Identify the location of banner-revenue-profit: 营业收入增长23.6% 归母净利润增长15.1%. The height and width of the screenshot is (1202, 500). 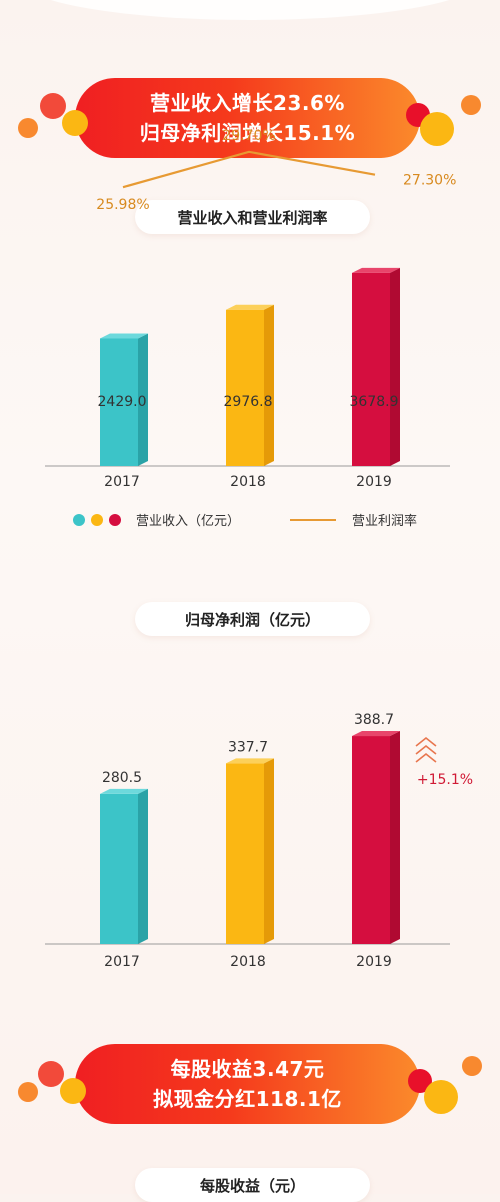
(247, 118).